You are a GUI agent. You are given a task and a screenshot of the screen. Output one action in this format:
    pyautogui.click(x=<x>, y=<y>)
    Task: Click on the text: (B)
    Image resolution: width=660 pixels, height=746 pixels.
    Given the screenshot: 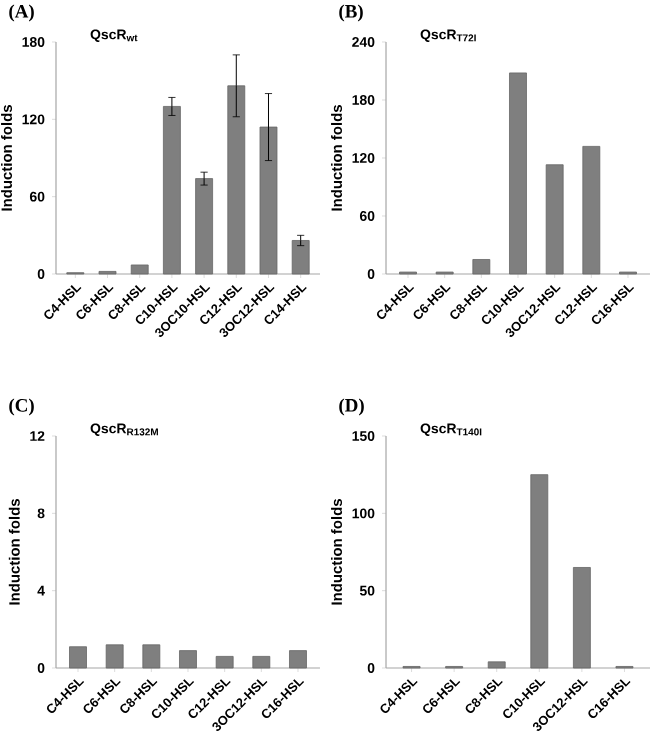 What is the action you would take?
    pyautogui.click(x=351, y=13)
    